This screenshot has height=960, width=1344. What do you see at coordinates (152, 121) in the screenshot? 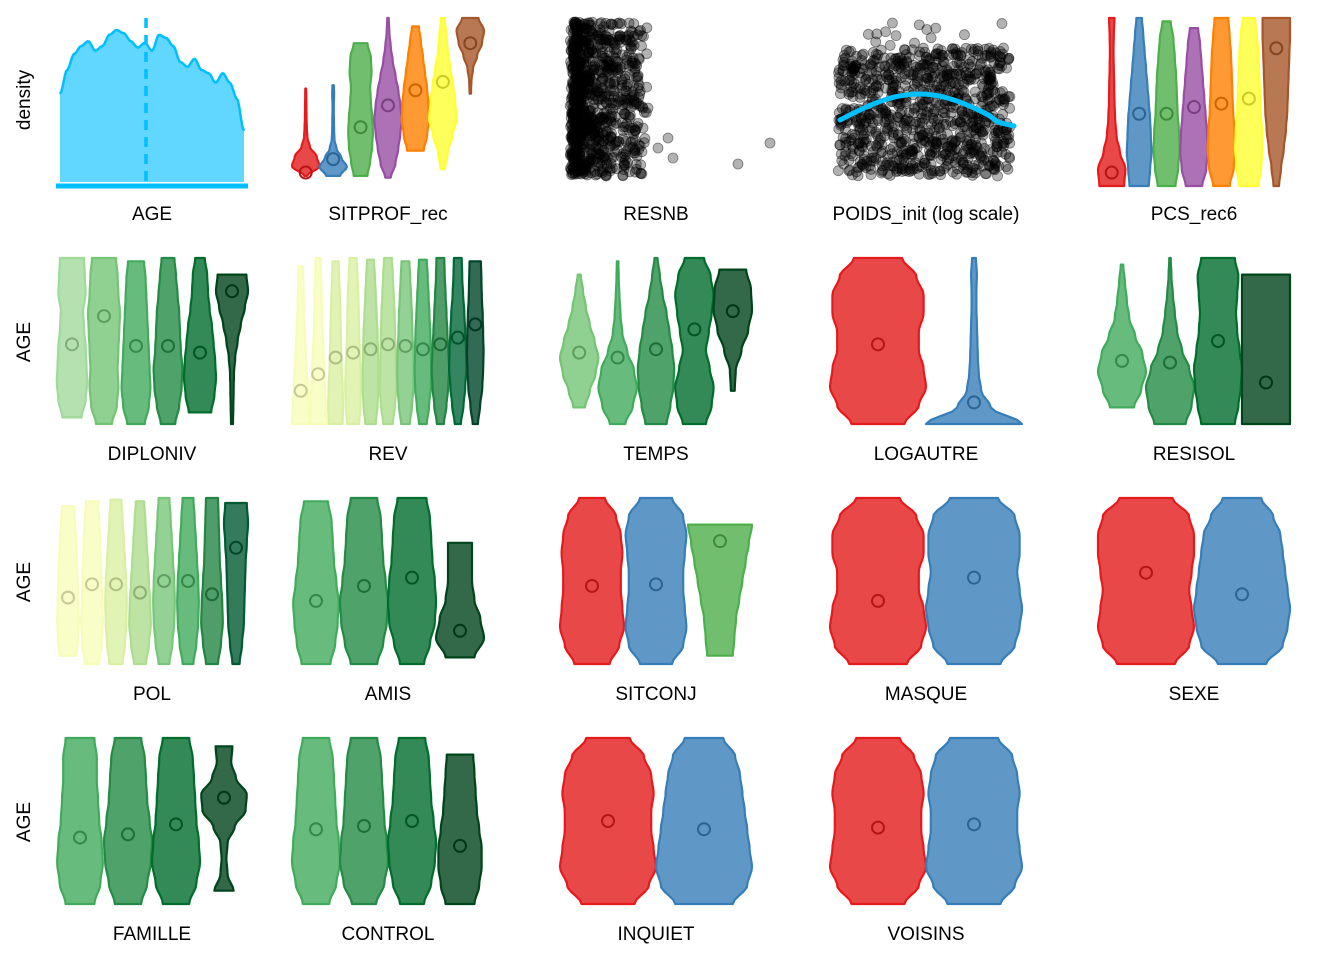
I see `panel-age: AGE` at bounding box center [152, 121].